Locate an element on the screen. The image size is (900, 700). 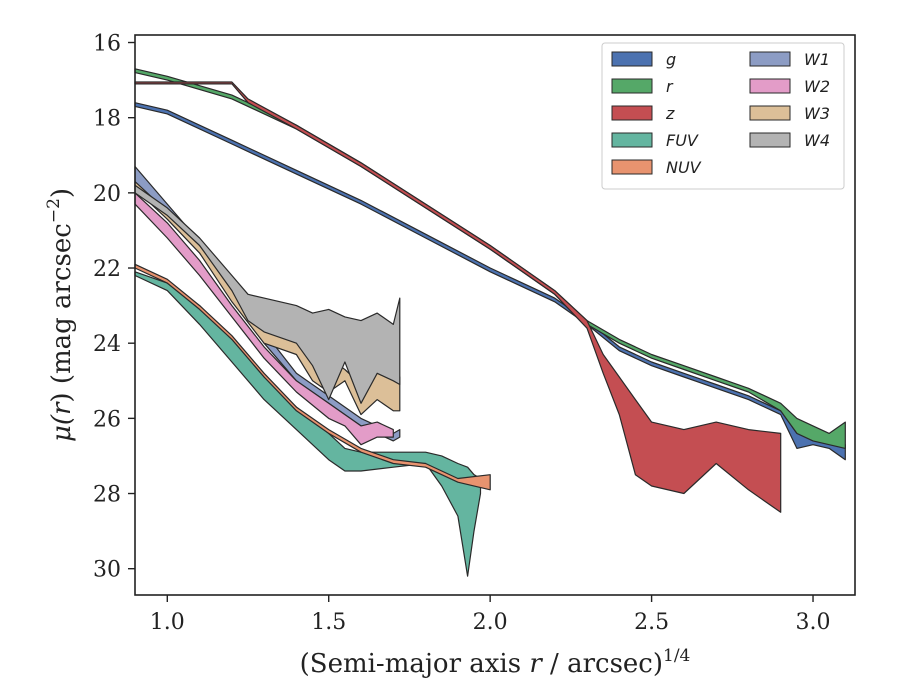
legend-swatch-z is located at coordinates (632, 113).